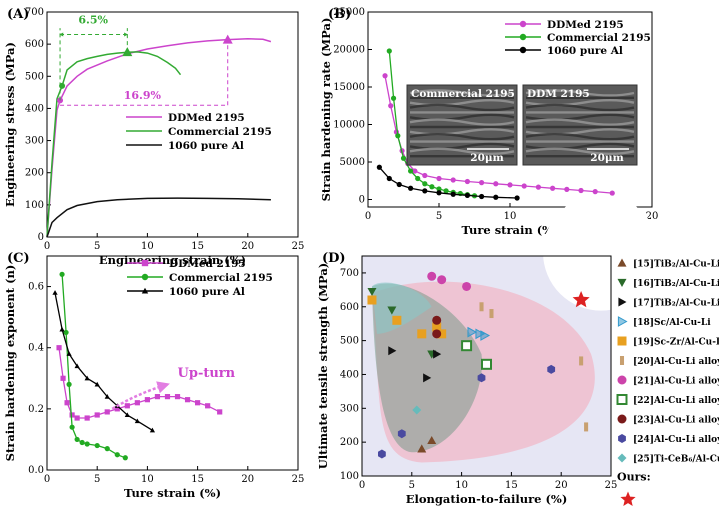  Describe the element at coordinates (634, 477) in the screenshot. I see `legend-title: Ours:` at that location.